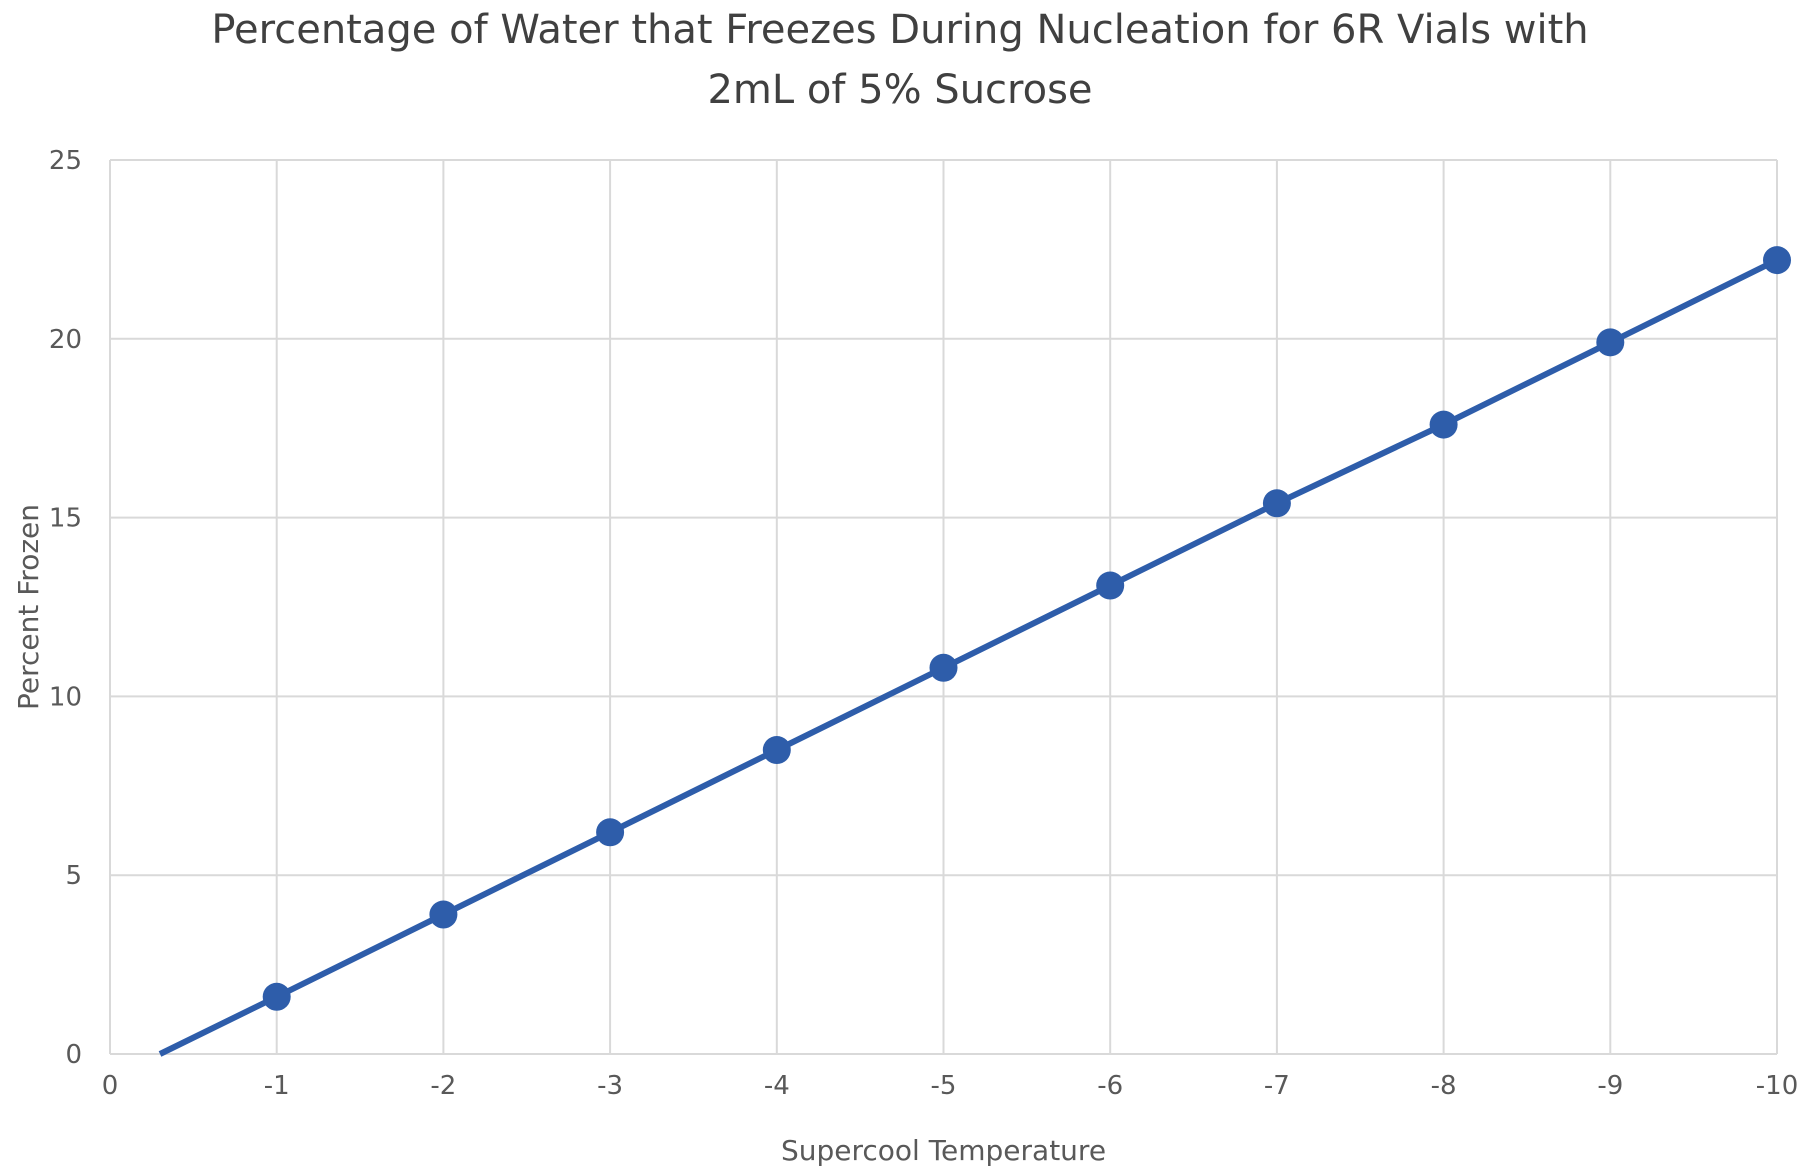 The height and width of the screenshot is (1176, 1800). I want to click on x-tick-label: -5, so click(944, 1086).